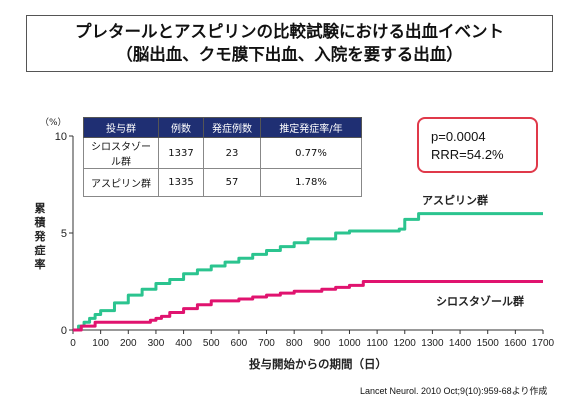 The image size is (580, 409). I want to click on y-tick-label: 10, so click(61, 137).